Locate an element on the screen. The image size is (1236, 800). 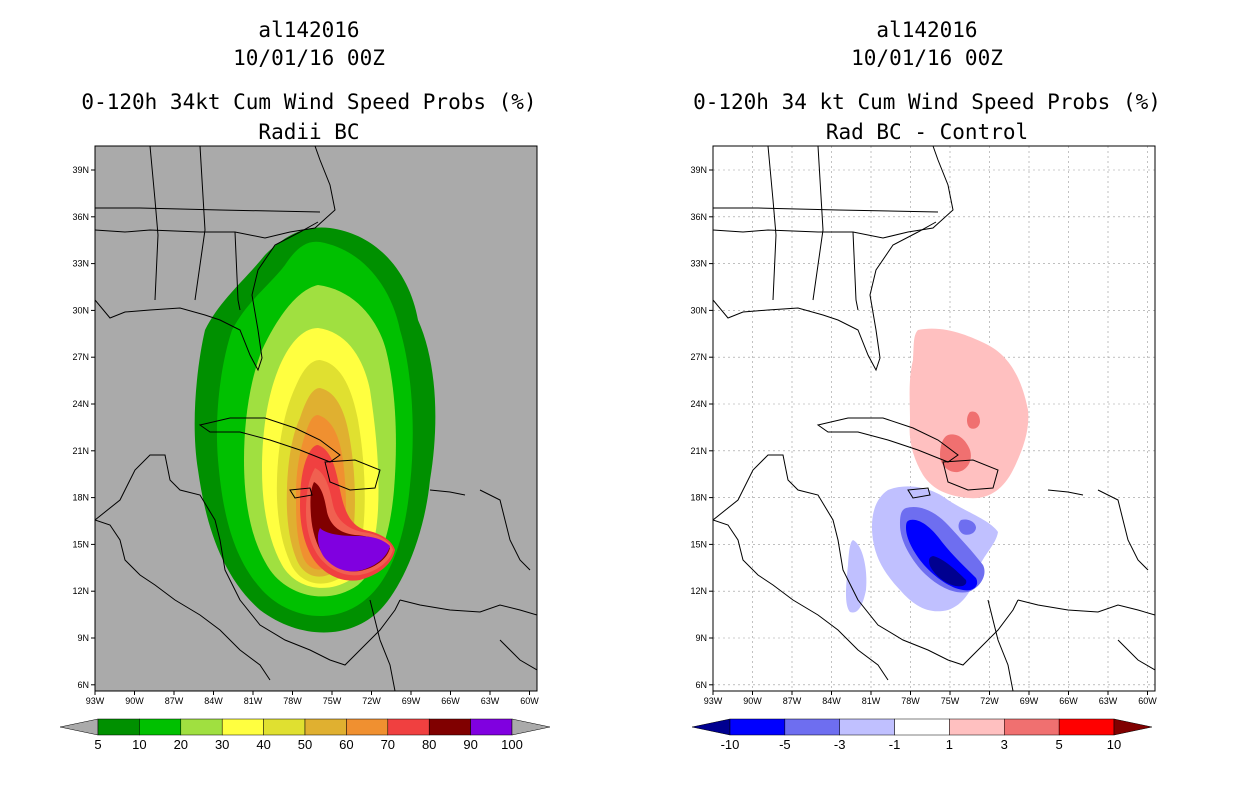
colorbar-label: -10 is located at coordinates (730, 744).